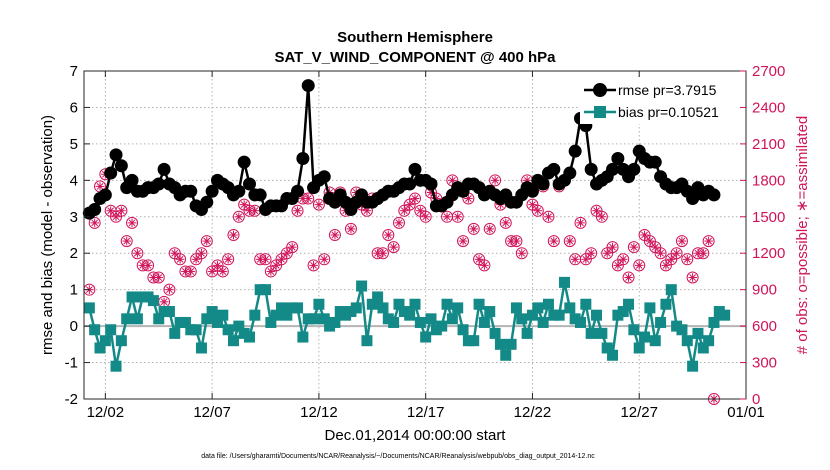 The width and height of the screenshot is (830, 470). I want to click on legend-bias-label: bias pr=0.10521, so click(668, 112).